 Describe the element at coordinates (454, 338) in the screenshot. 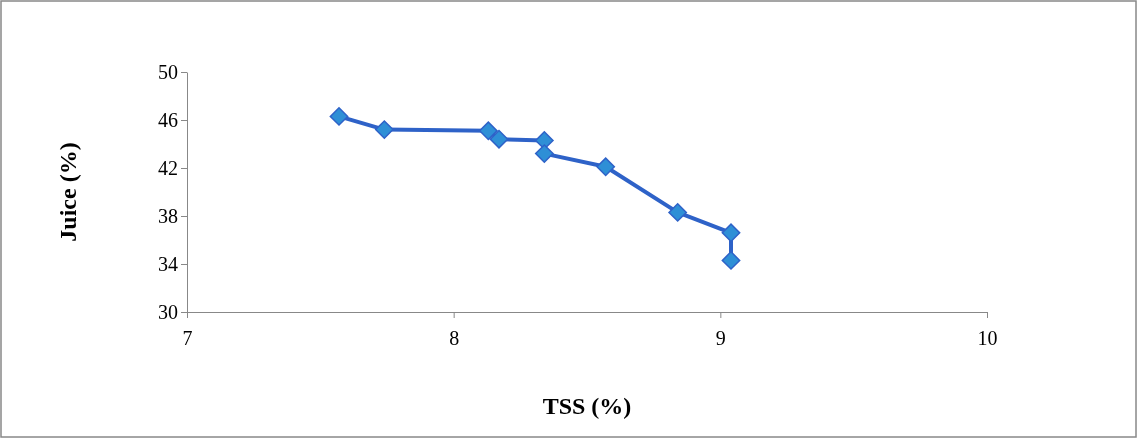

I see `x-tick-label: 8` at that location.